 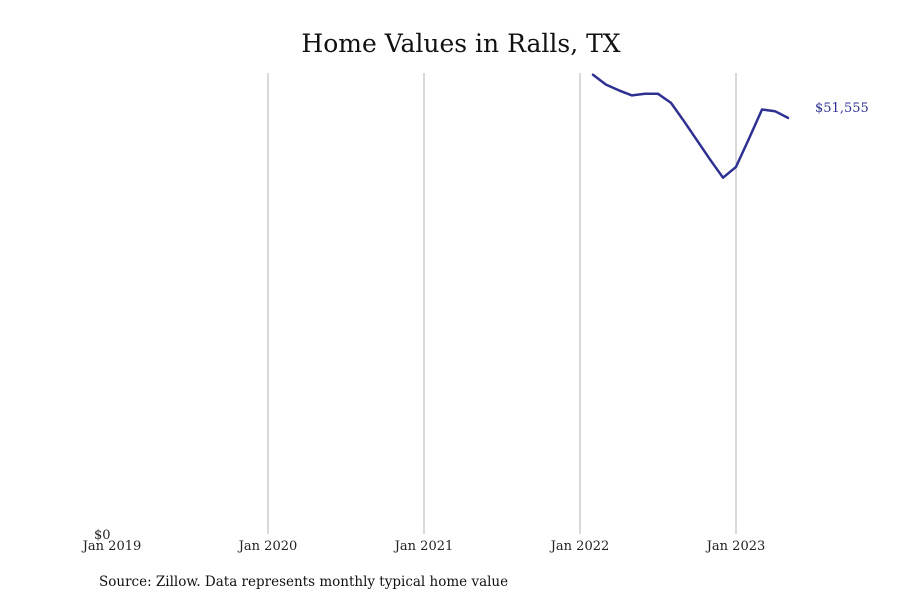 What do you see at coordinates (735, 546) in the screenshot?
I see `x-tick-label: Jan 2023` at bounding box center [735, 546].